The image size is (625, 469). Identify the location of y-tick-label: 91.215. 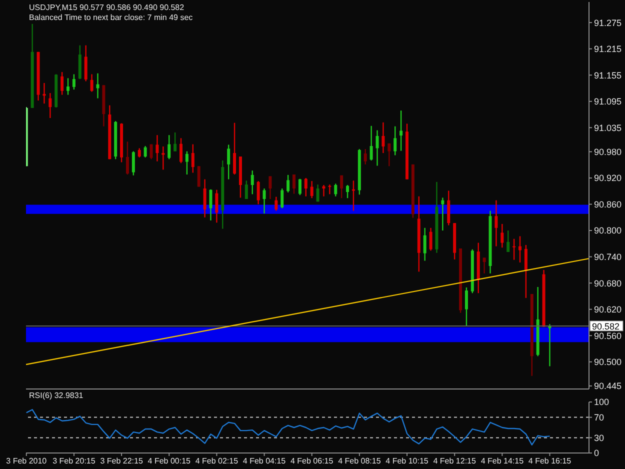
(608, 49).